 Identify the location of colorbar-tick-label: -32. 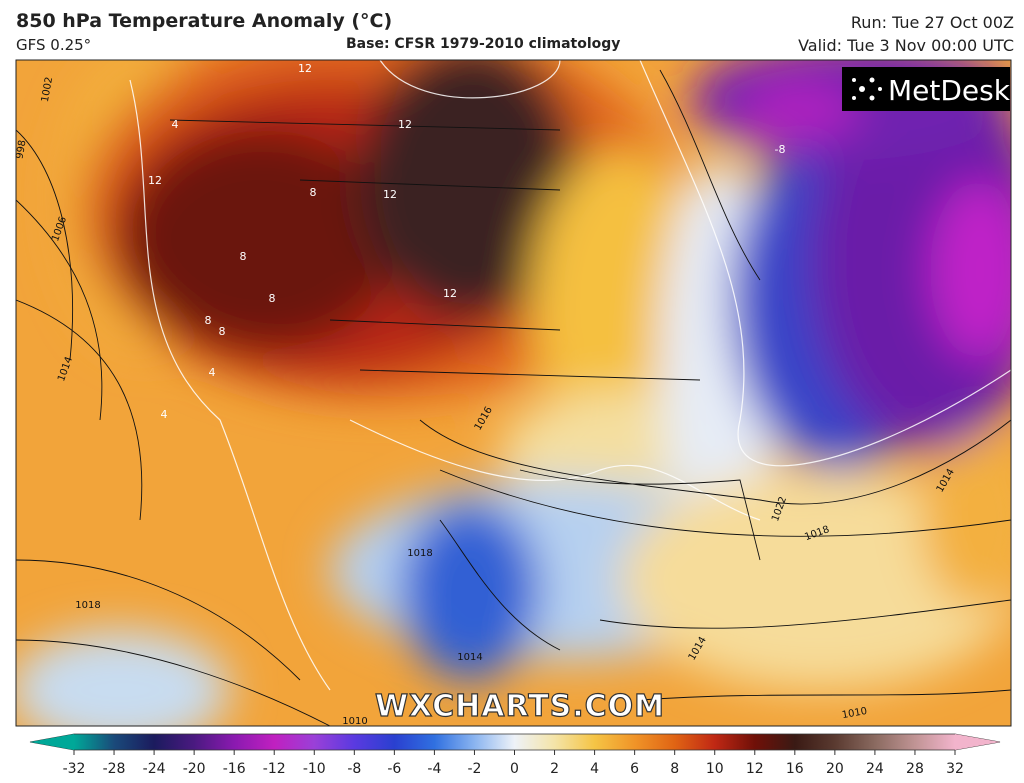
(74, 769).